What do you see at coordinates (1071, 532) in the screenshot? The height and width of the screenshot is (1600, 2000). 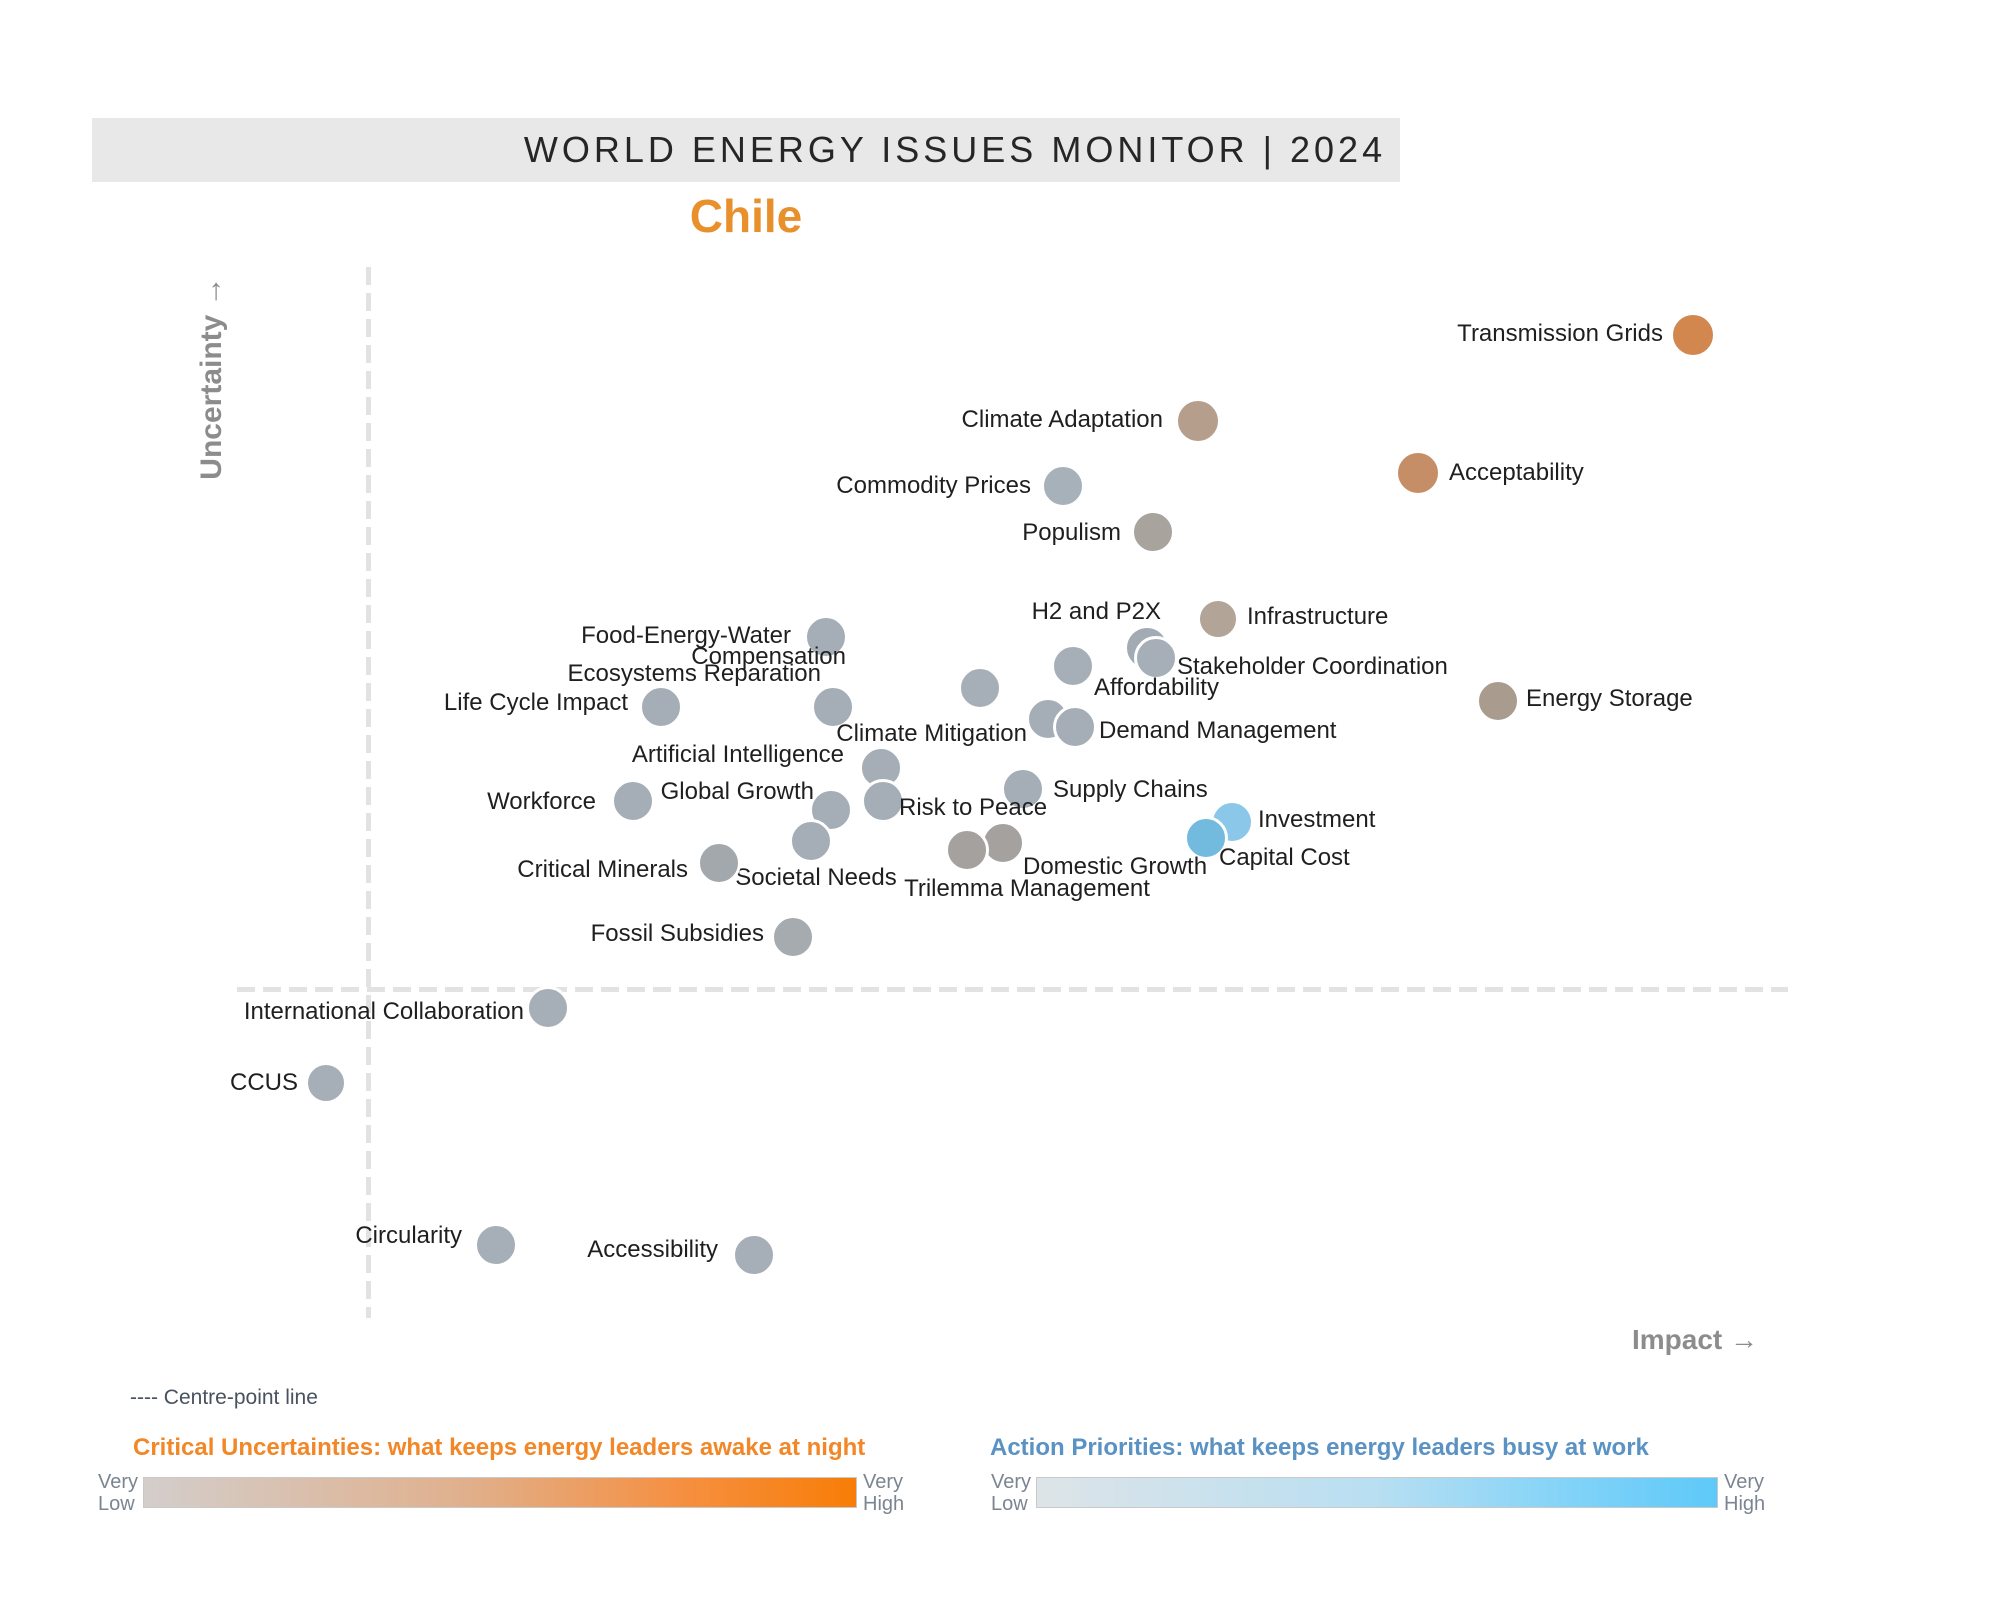 I see `issue-label-populism: Populism` at bounding box center [1071, 532].